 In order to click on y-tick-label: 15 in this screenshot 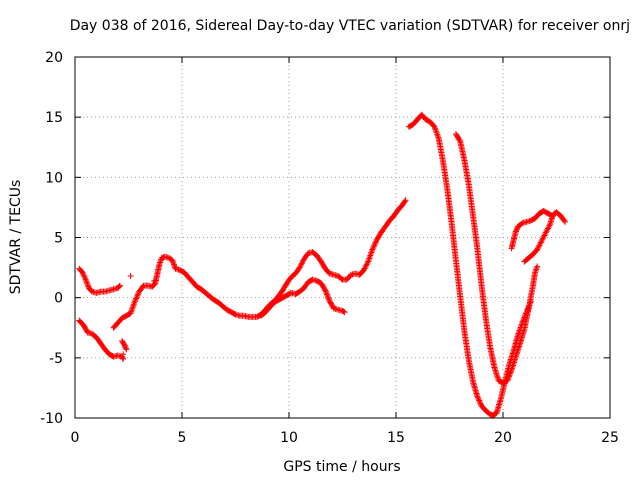, I will do `click(54, 118)`.